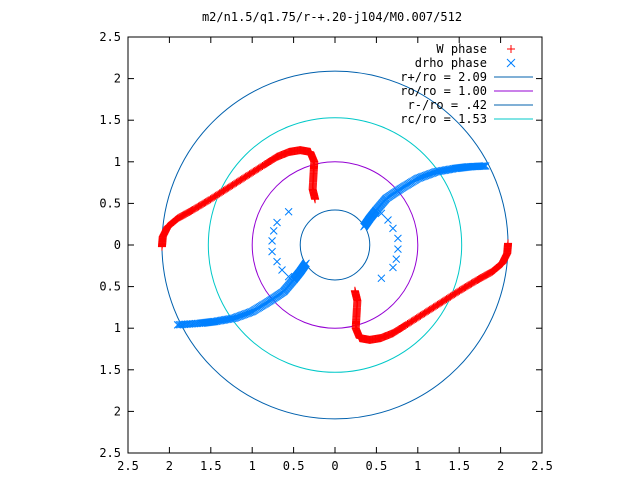 The width and height of the screenshot is (640, 480). What do you see at coordinates (443, 91) in the screenshot?
I see `legend-label: ro/ro = 1.00` at bounding box center [443, 91].